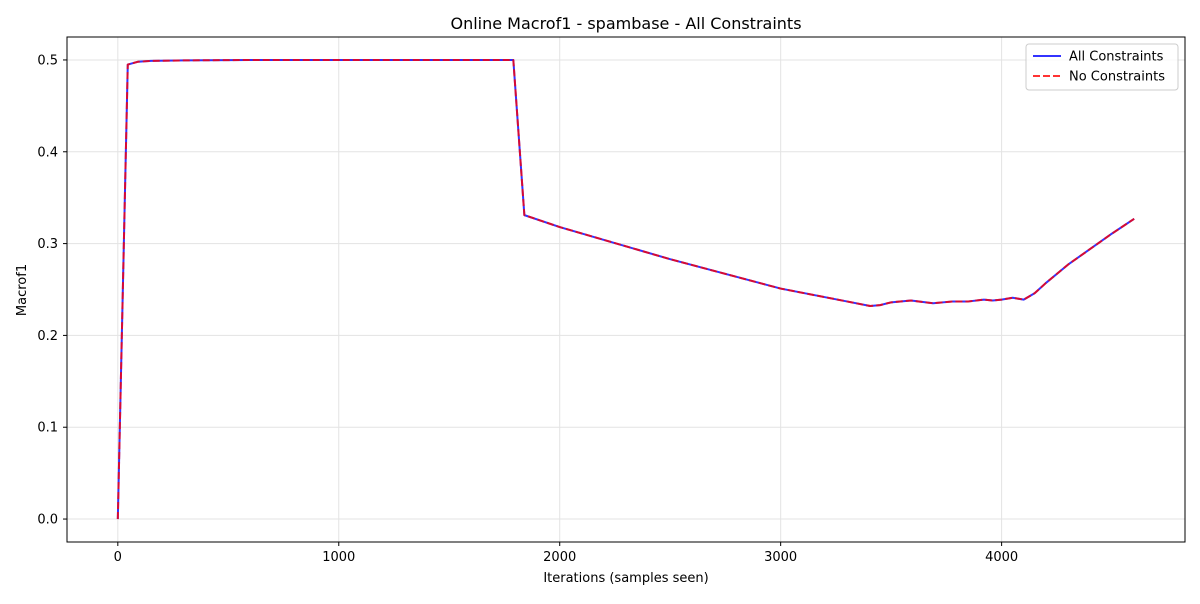  Describe the element at coordinates (47, 336) in the screenshot. I see `y-tick-label: 0.2` at that location.